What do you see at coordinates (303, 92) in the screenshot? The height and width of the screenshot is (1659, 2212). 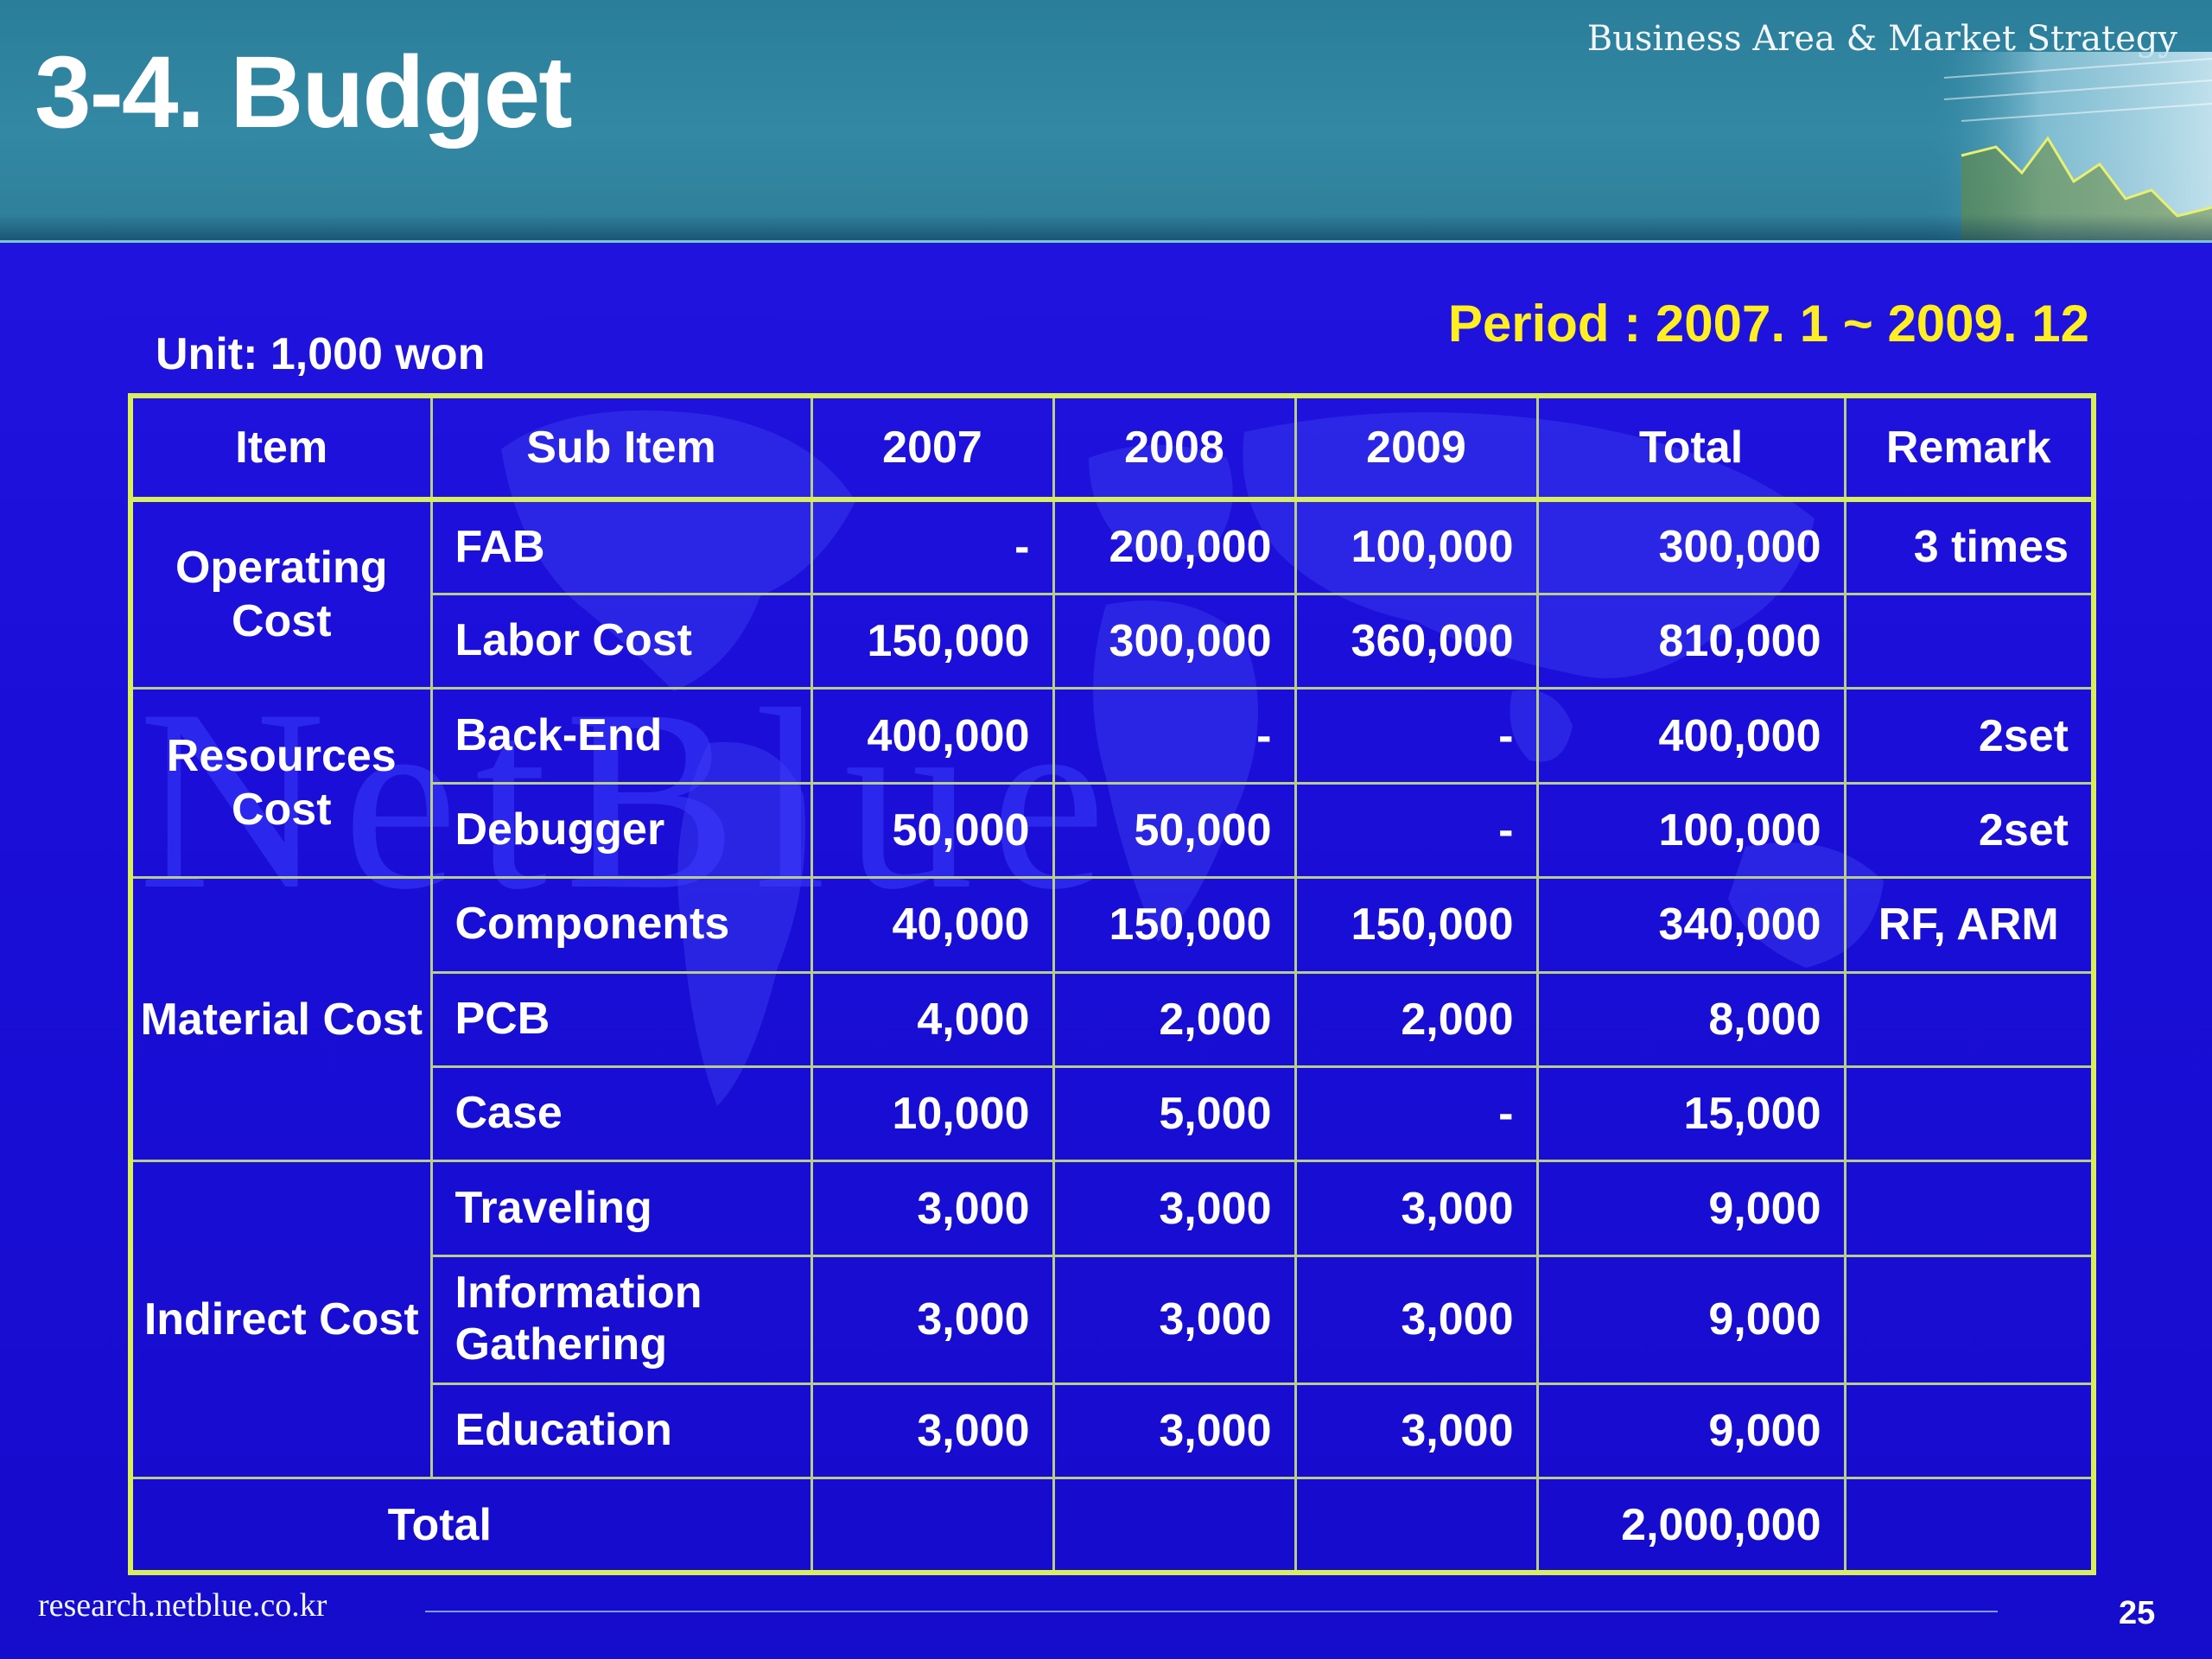 I see `page-title: 3-4. Budget` at bounding box center [303, 92].